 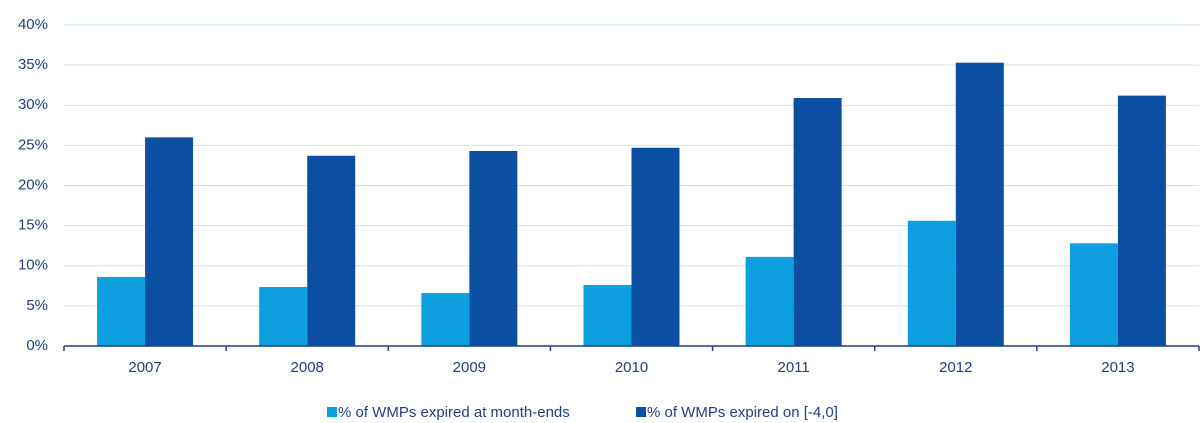 I want to click on legend-label: % of WMPs expired on [-4,0], so click(x=742, y=412).